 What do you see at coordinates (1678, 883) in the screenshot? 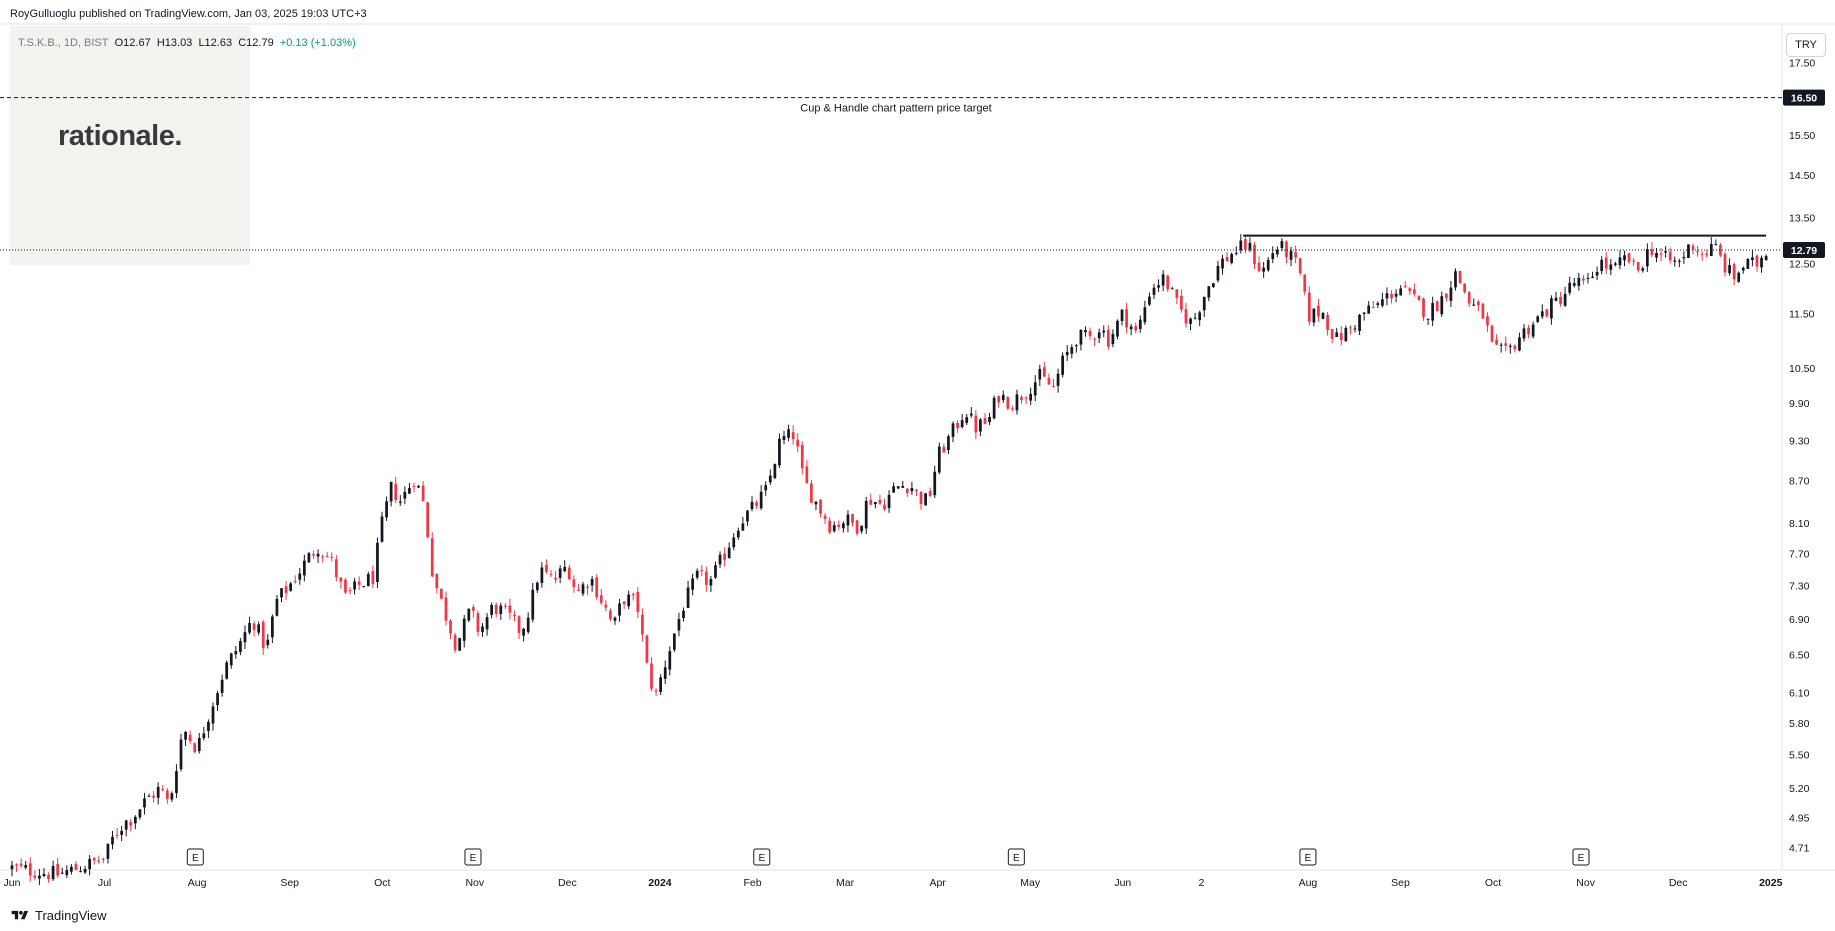
I see `x-tick-label: Dec` at bounding box center [1678, 883].